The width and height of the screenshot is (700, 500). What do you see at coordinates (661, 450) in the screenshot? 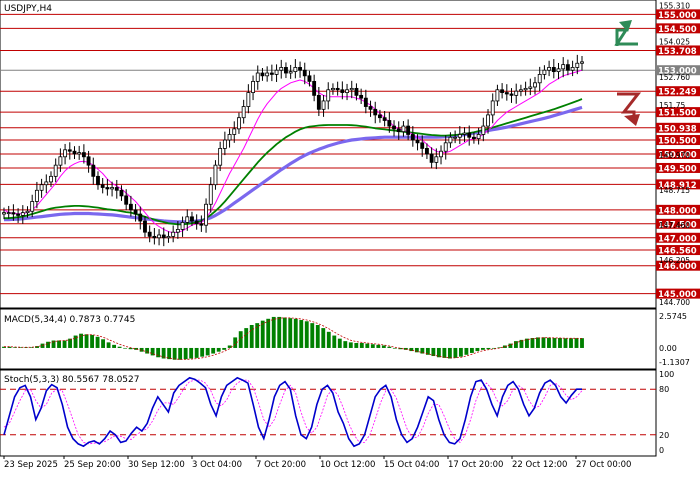
I see `stoch-tick-label-3: 0` at bounding box center [661, 450].